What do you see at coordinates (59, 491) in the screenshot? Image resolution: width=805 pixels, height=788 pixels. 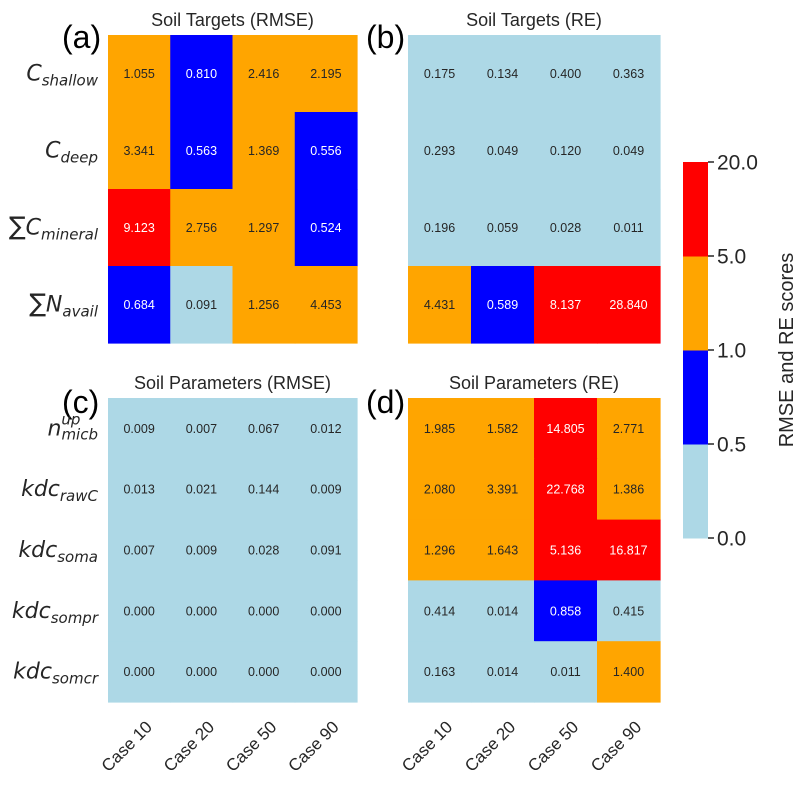 I see `row-label: kdcrawC` at bounding box center [59, 491].